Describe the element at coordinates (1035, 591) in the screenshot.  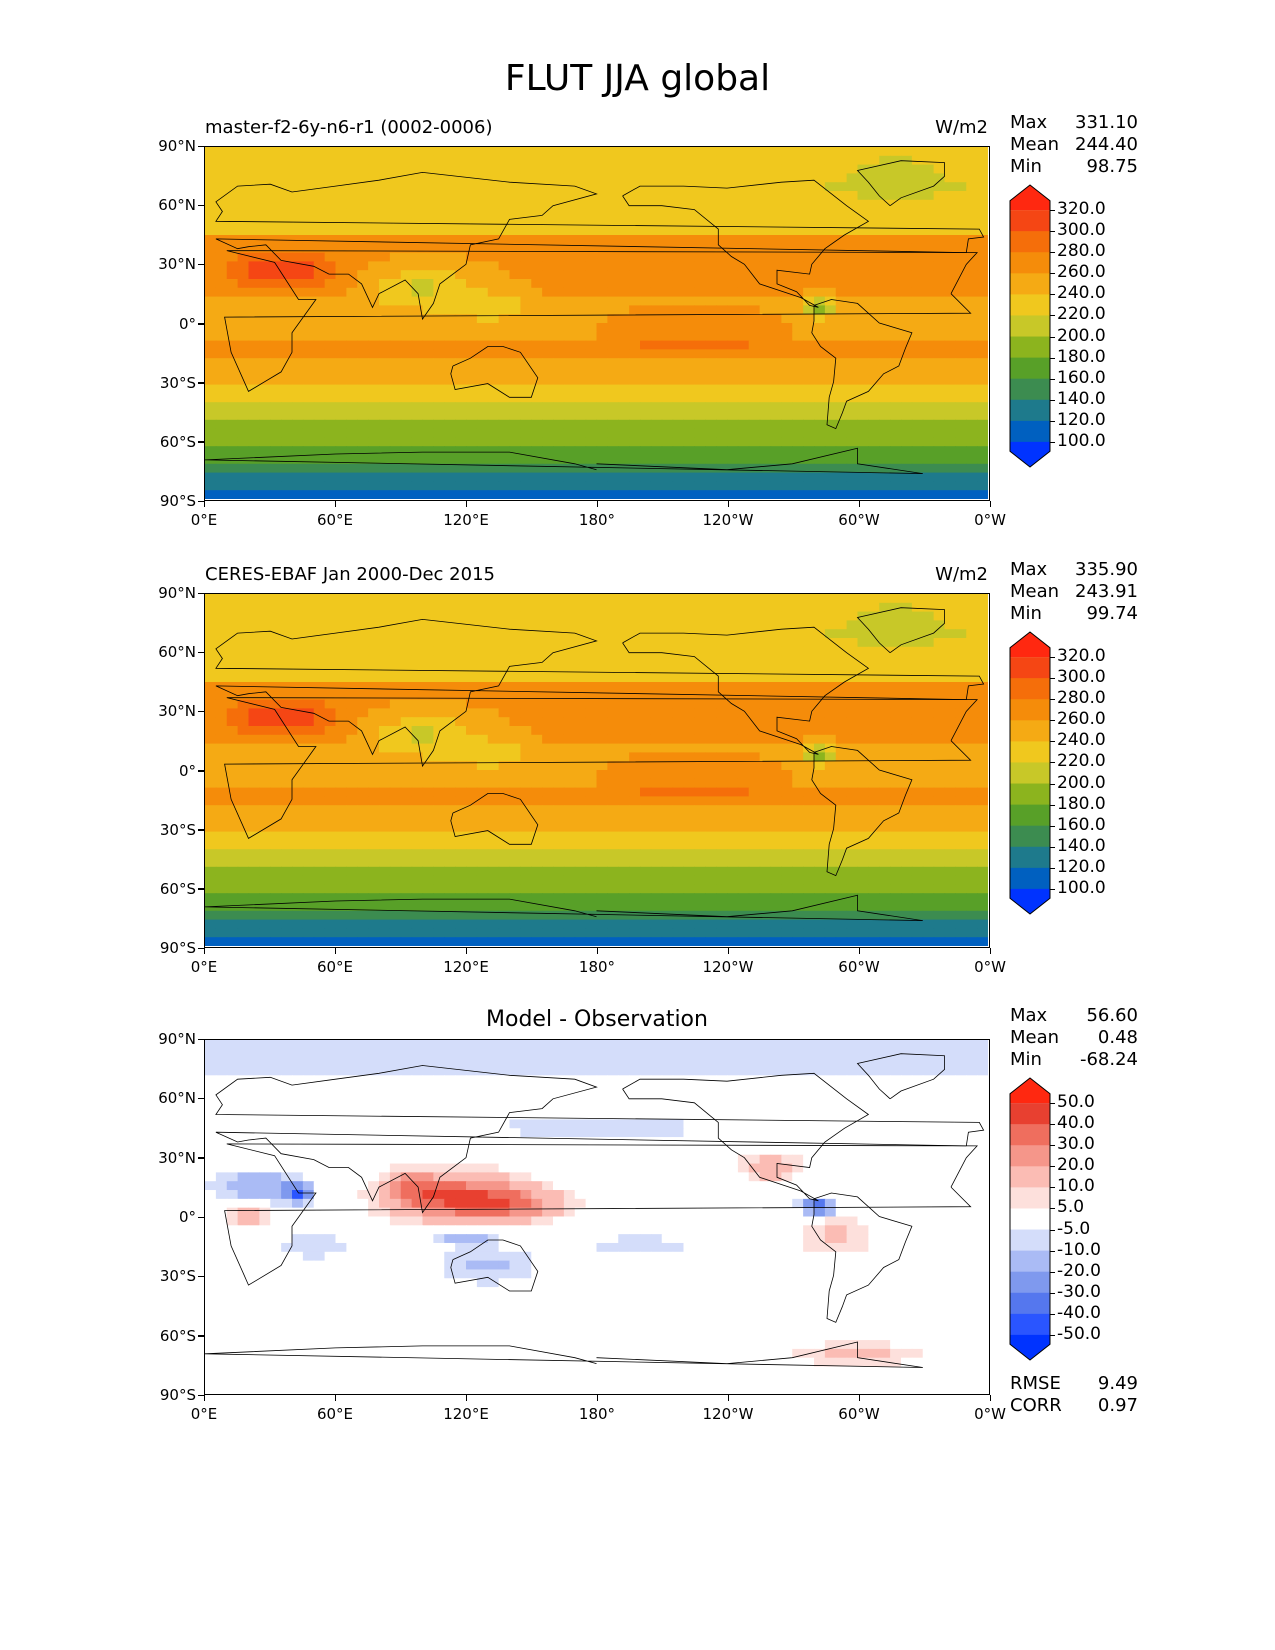
I see `stat-mean-label: Mean` at that location.